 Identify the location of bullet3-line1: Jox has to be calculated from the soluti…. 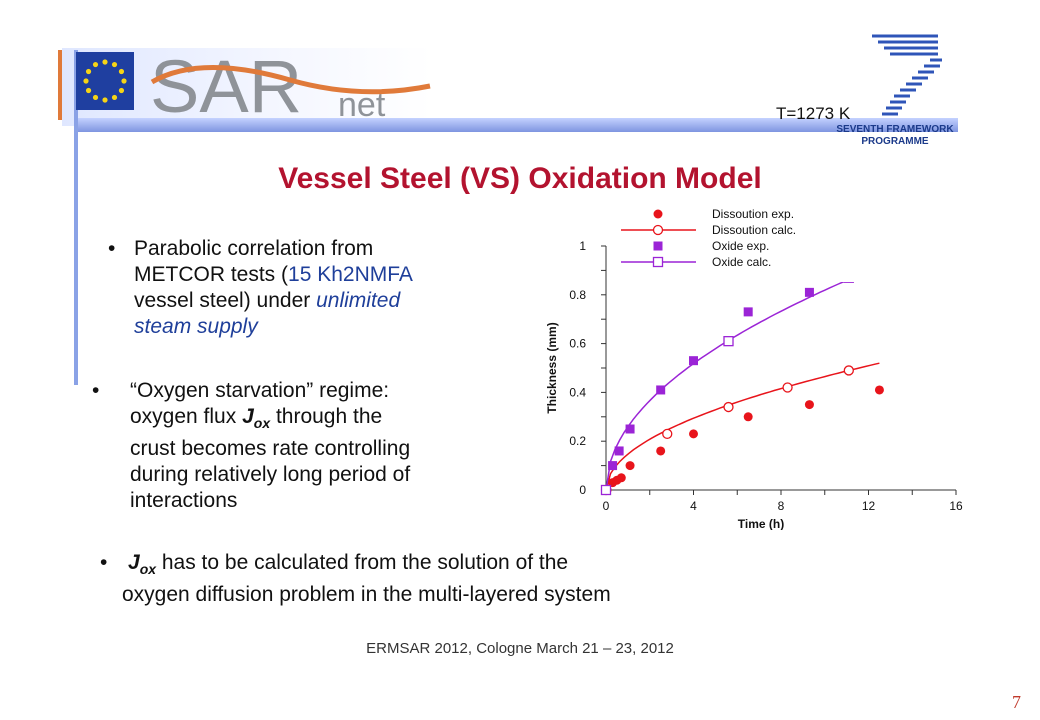
(348, 564).